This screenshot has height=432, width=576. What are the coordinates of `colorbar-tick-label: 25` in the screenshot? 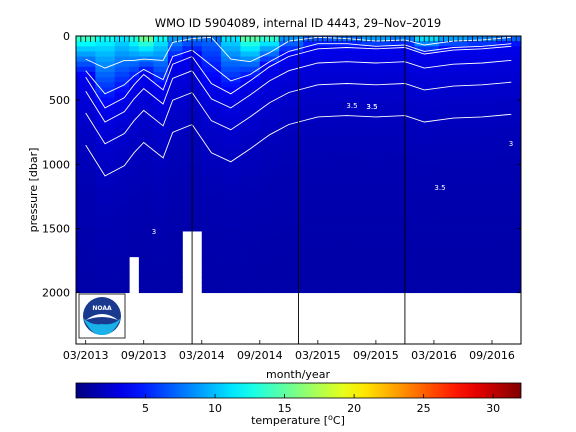 It's located at (424, 408).